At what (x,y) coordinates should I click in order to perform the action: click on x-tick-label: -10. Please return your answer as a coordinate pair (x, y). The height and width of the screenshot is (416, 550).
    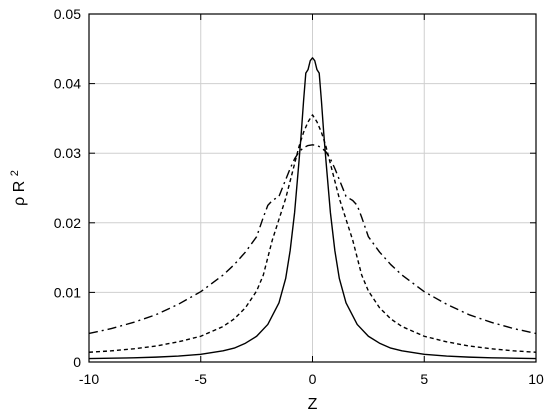
    Looking at the image, I should click on (89, 379).